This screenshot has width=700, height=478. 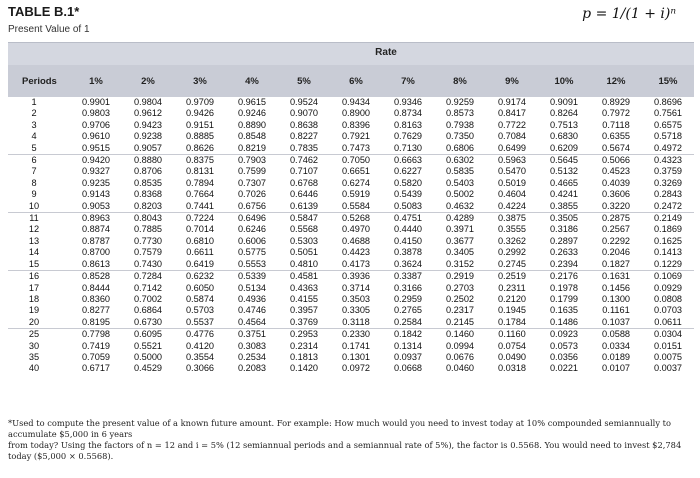 I want to click on rate-column-header: 7%, so click(x=408, y=81).